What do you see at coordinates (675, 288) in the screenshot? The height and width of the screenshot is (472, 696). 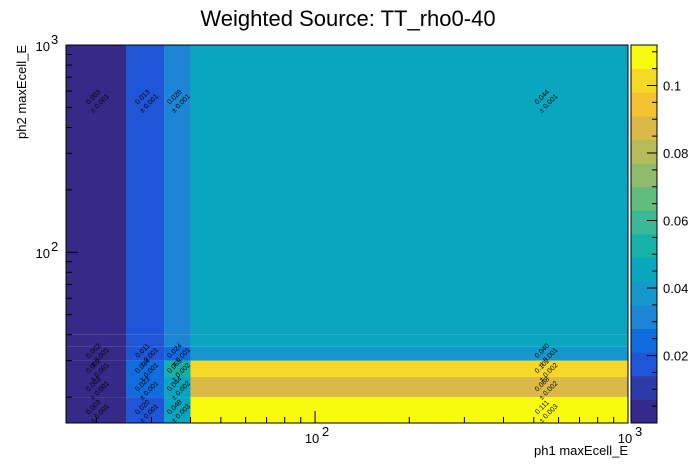 I see `color-scale-tick-label: 0.04` at bounding box center [675, 288].